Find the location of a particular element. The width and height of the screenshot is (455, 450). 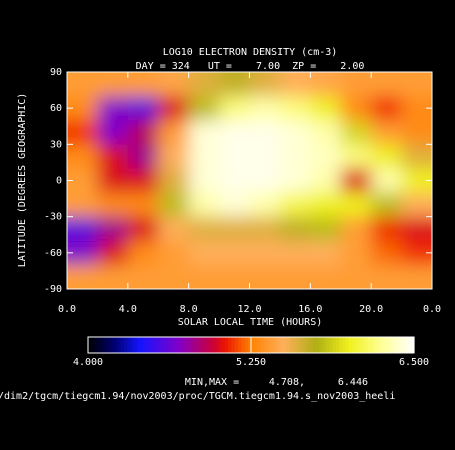

y-tick-label: 30 is located at coordinates (56, 144).